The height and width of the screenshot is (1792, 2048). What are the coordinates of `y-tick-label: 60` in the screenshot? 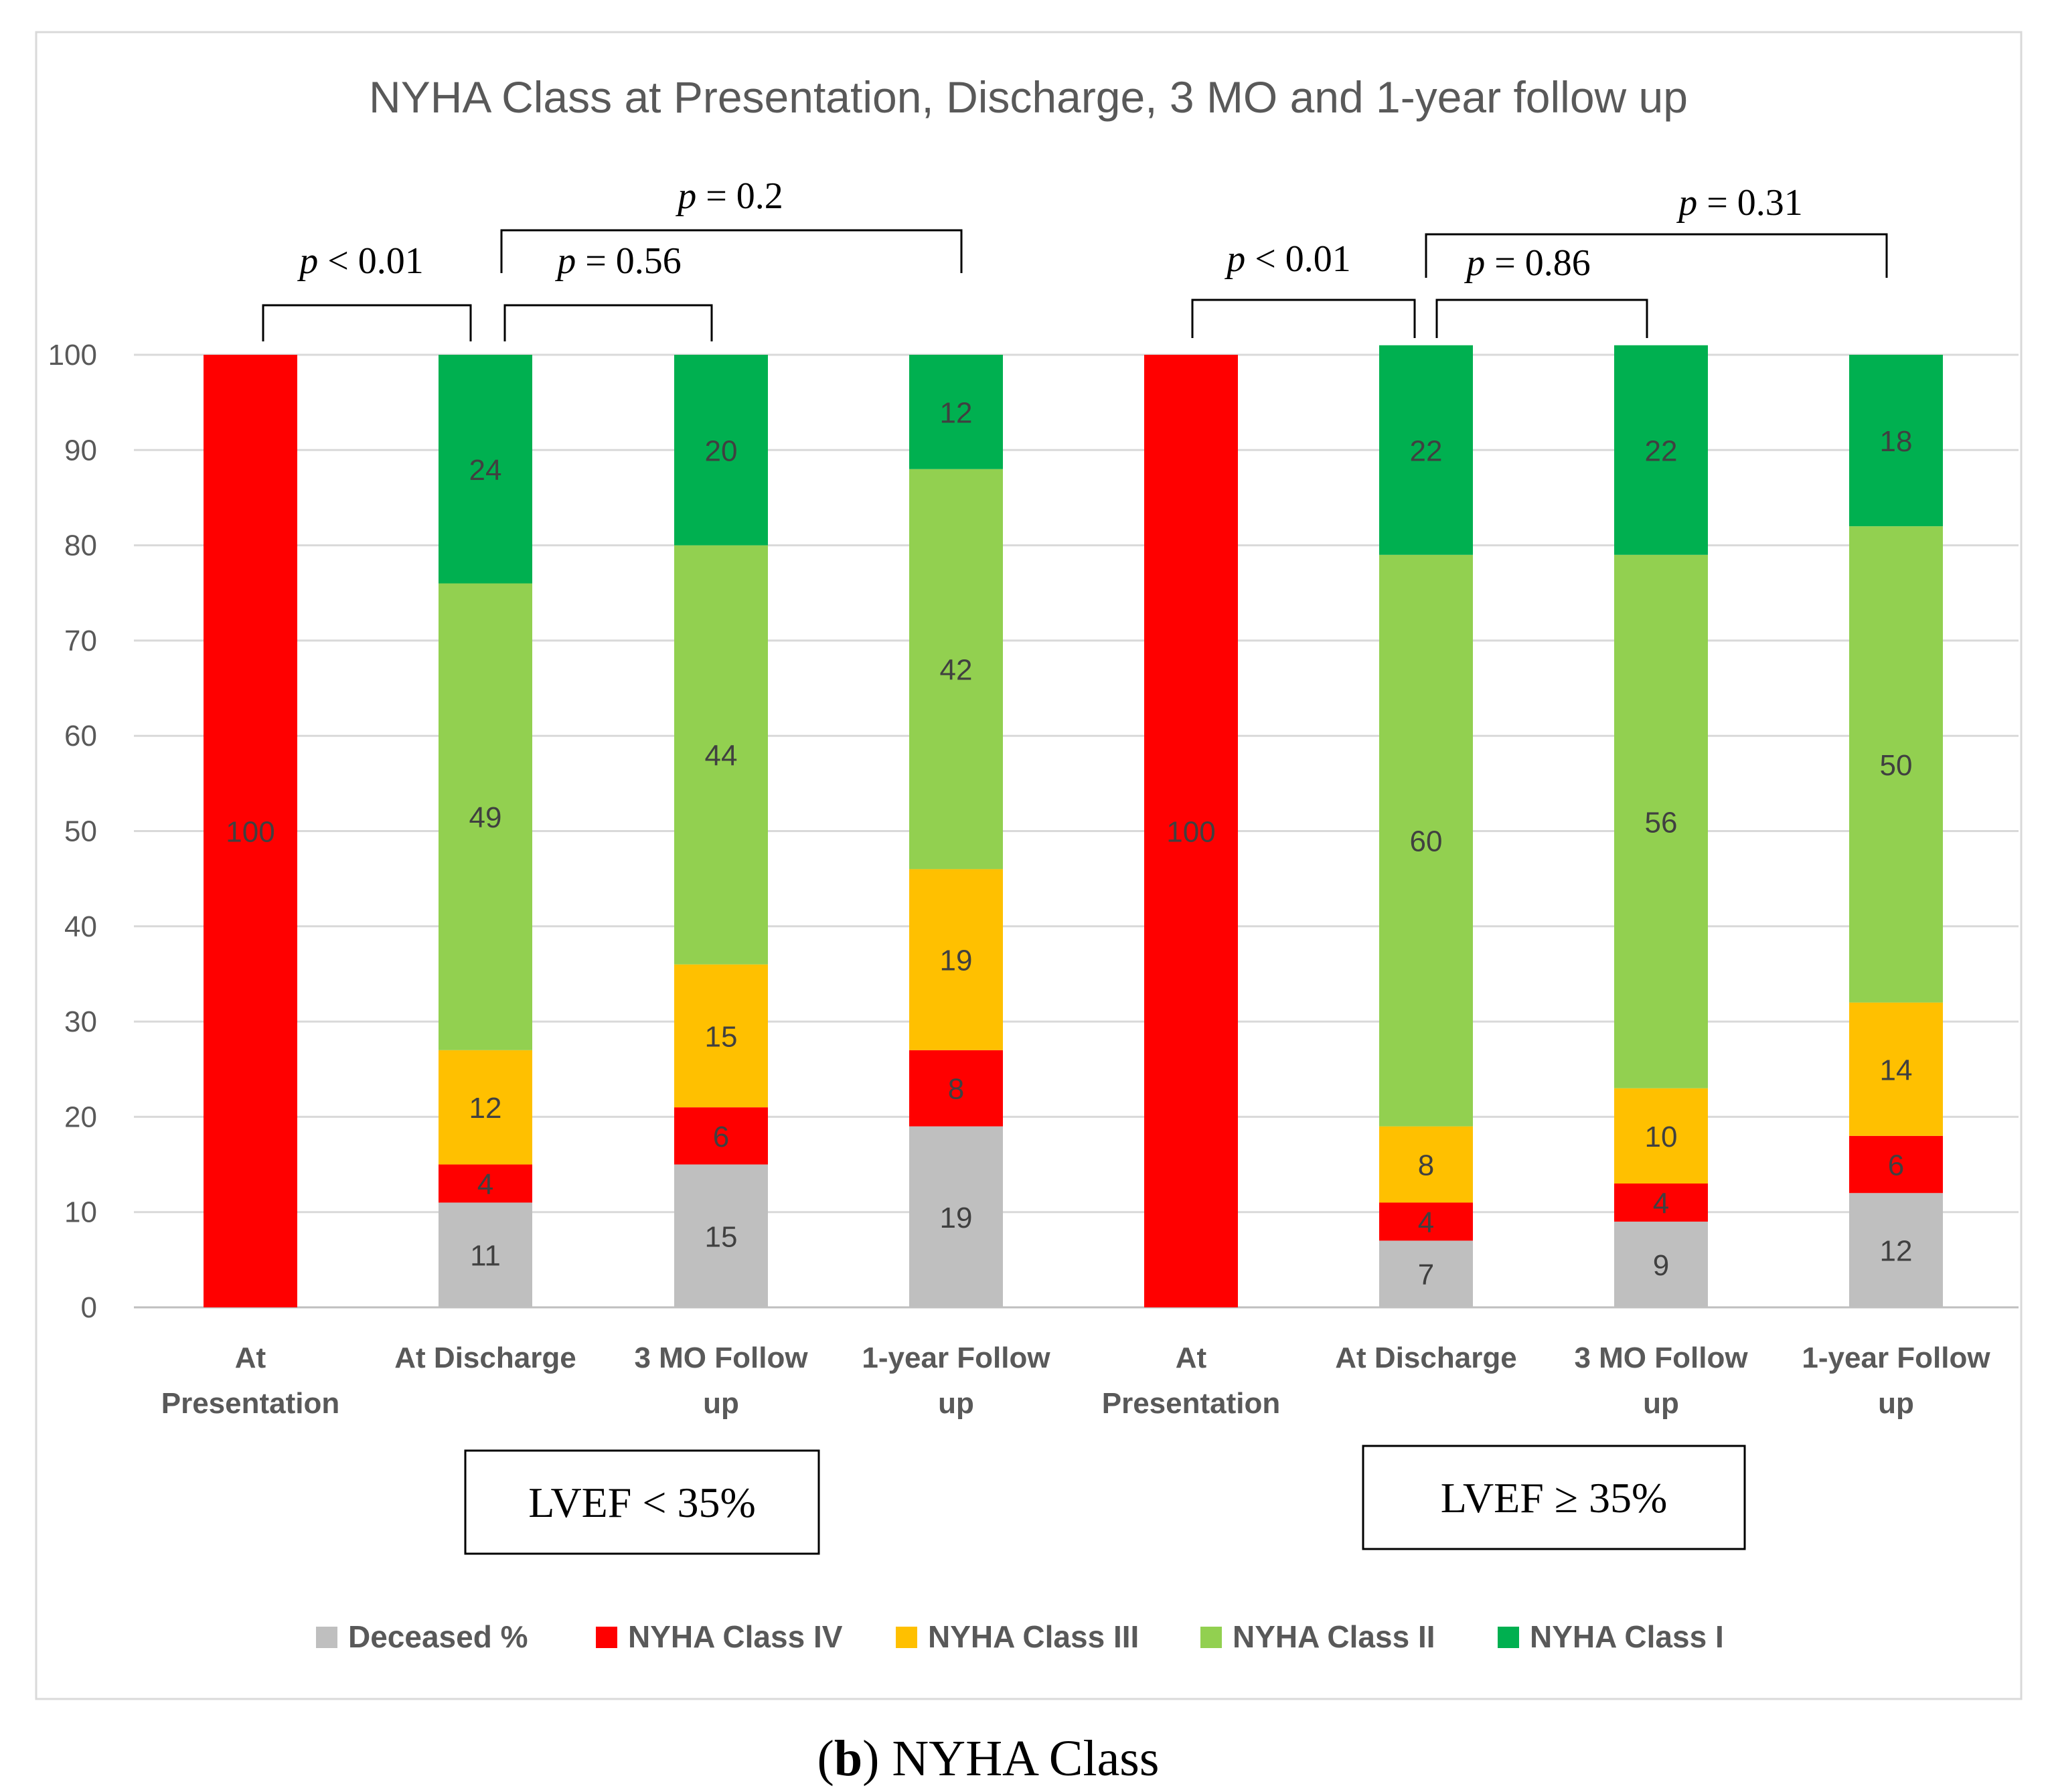 It's located at (80, 736).